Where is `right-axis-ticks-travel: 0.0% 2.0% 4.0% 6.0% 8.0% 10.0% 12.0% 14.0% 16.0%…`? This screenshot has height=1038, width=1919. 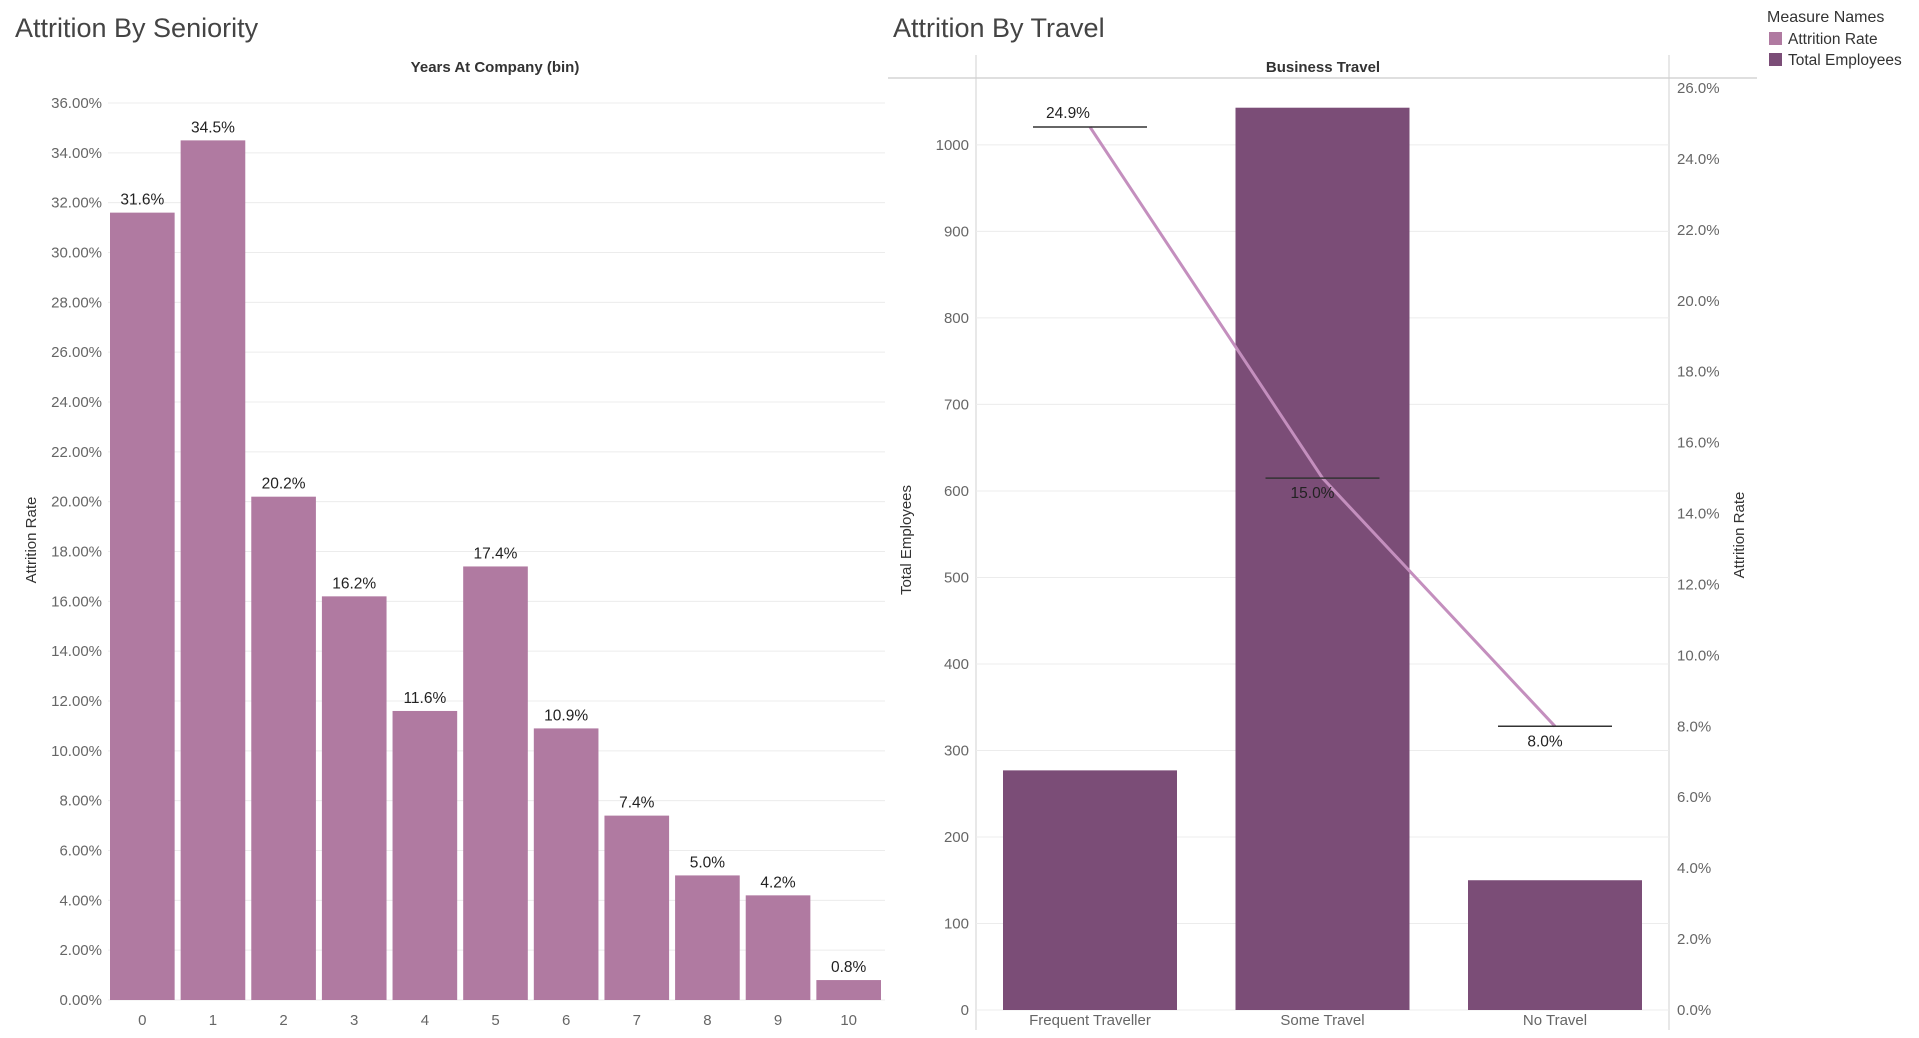 right-axis-ticks-travel: 0.0% 2.0% 4.0% 6.0% 8.0% 10.0% 12.0% 14.0% 16.0%… is located at coordinates (1698, 549).